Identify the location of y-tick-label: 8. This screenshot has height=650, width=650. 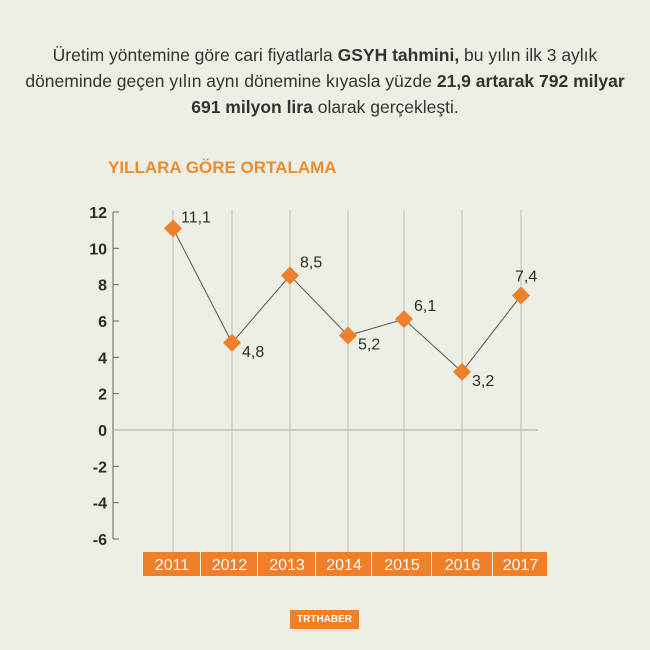
(102, 286).